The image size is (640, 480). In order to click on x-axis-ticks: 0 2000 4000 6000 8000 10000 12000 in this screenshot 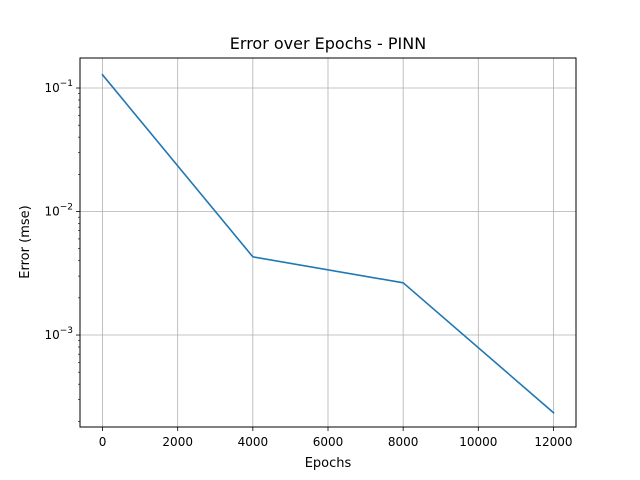, I will do `click(336, 438)`.